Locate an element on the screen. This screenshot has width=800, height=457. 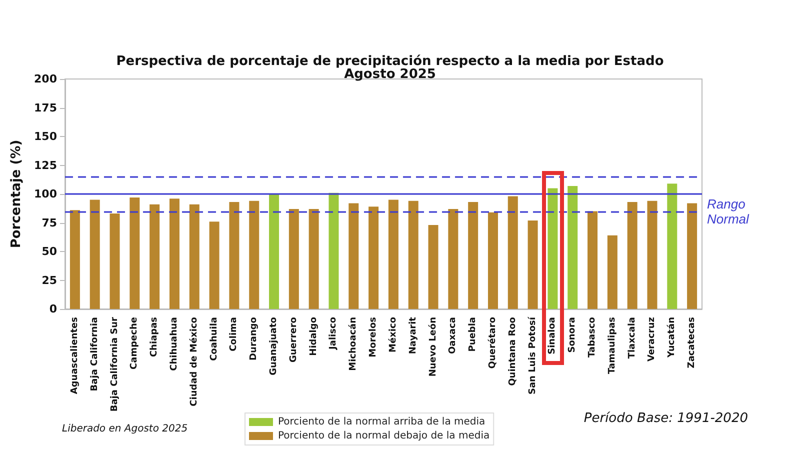
x-tick-label: Aguascalientes is located at coordinates (75, 355).